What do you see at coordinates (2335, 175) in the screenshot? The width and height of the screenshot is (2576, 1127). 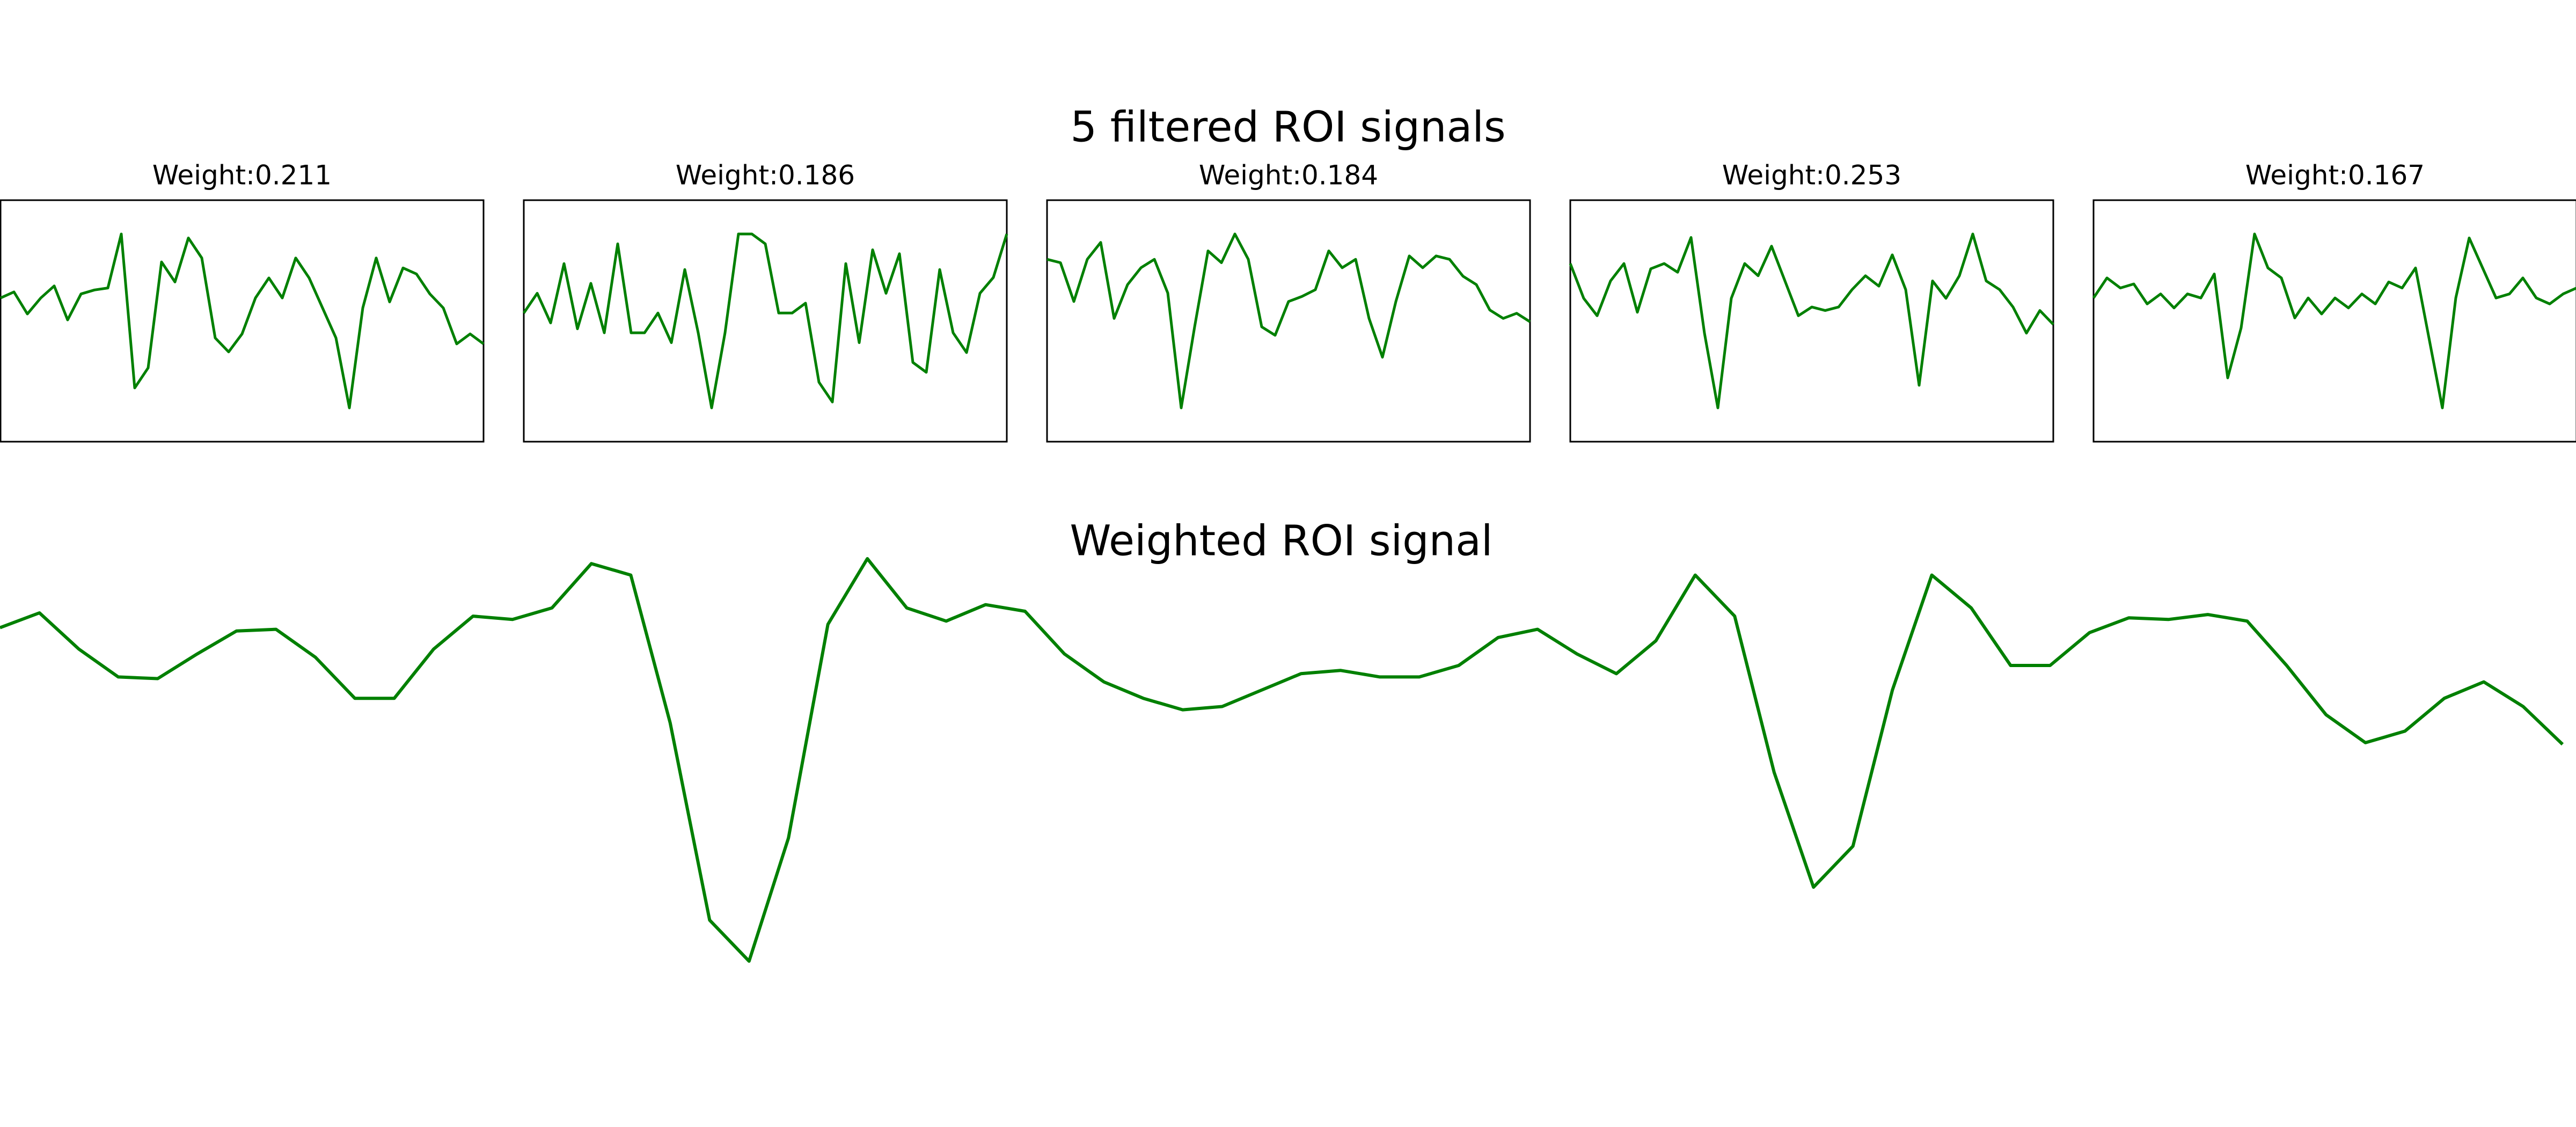 I see `chart-title: Weight:0.167` at bounding box center [2335, 175].